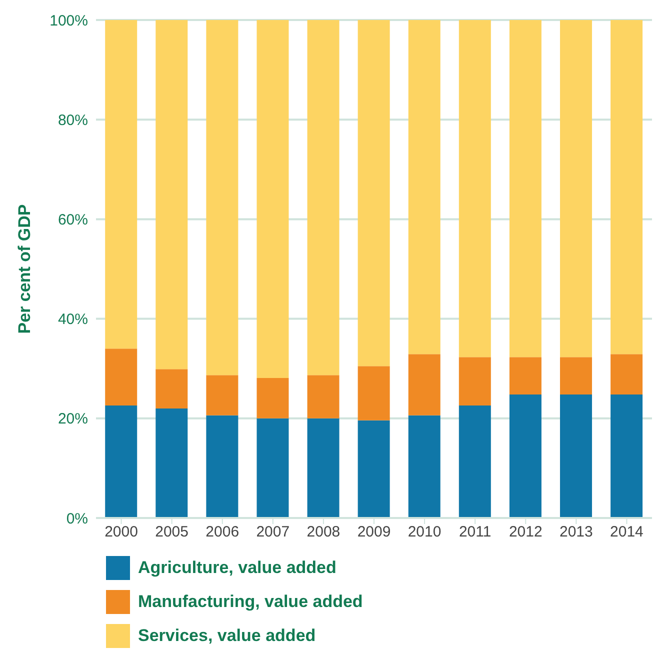 The height and width of the screenshot is (656, 668). I want to click on y-tick-label: 40%, so click(73, 319).